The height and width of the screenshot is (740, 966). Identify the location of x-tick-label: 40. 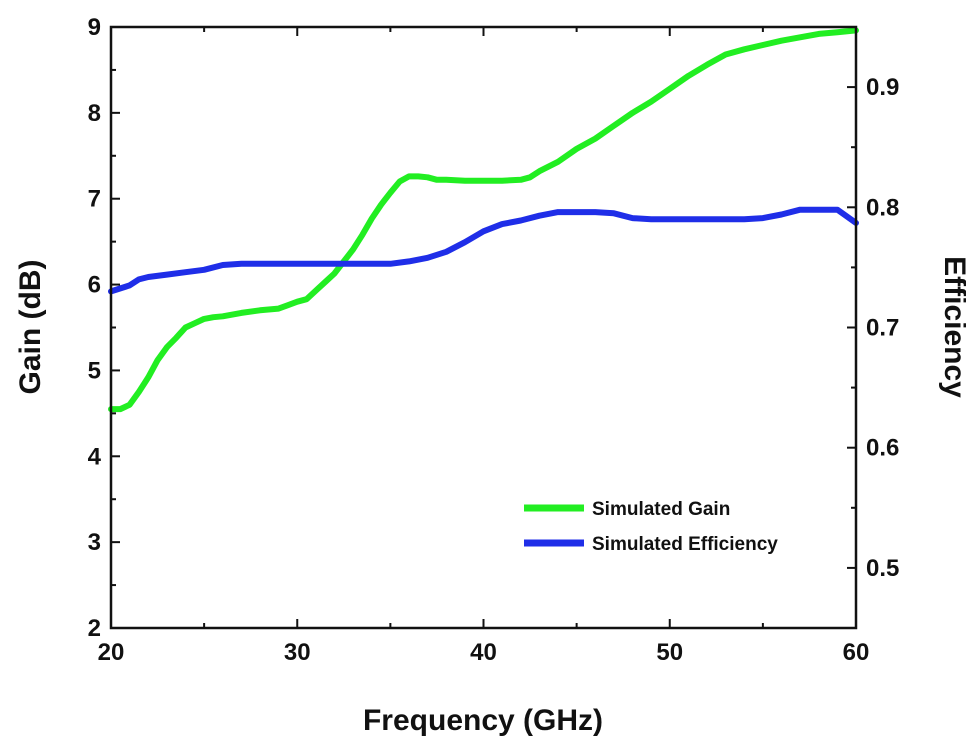
(483, 652).